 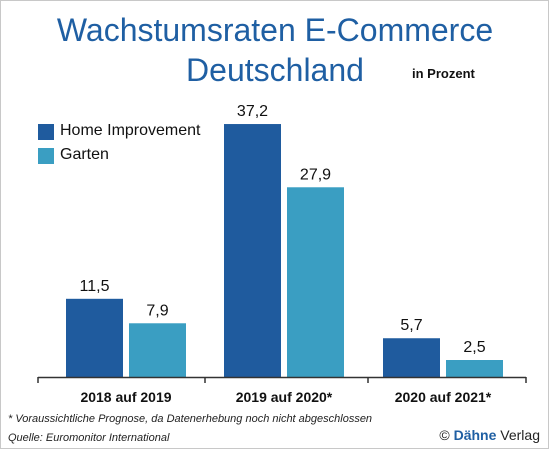 What do you see at coordinates (474, 347) in the screenshot?
I see `data-label-garten-2020-auf-2021: 2,5` at bounding box center [474, 347].